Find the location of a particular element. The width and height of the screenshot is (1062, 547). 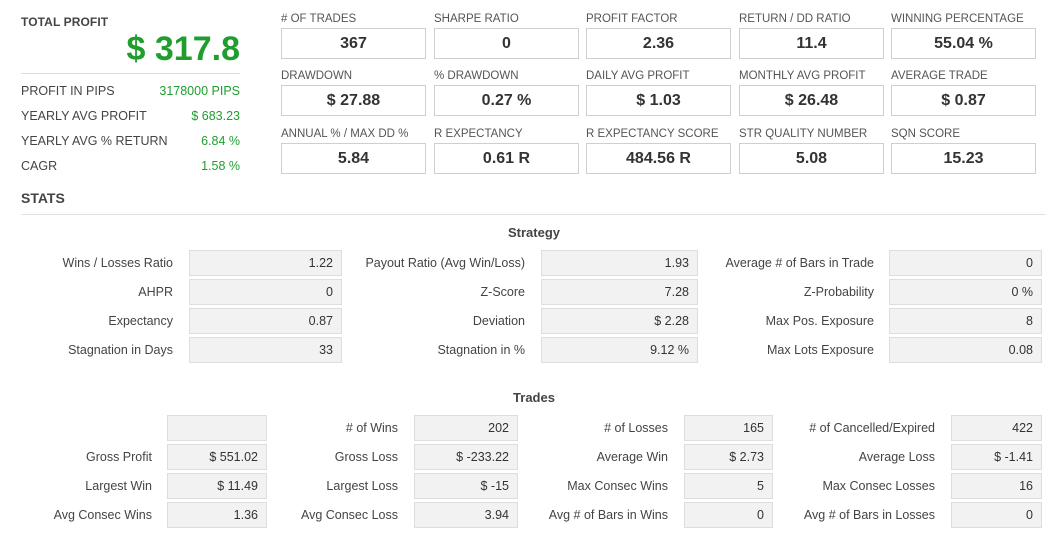

stat-label: Deviation is located at coordinates (498, 321).